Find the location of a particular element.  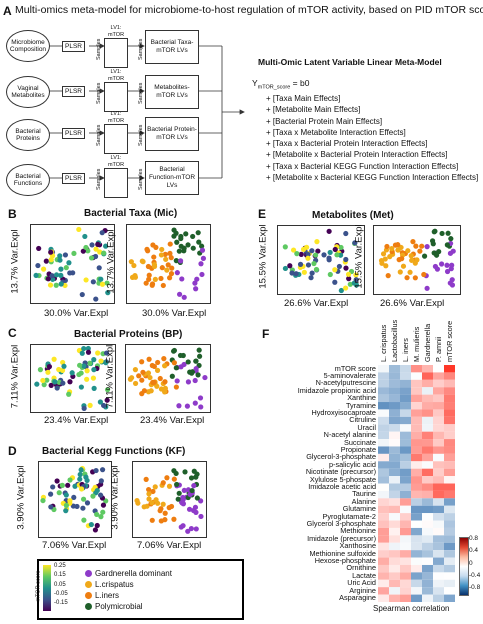

heatmap-row-label: Alanine is located at coordinates (363, 501).